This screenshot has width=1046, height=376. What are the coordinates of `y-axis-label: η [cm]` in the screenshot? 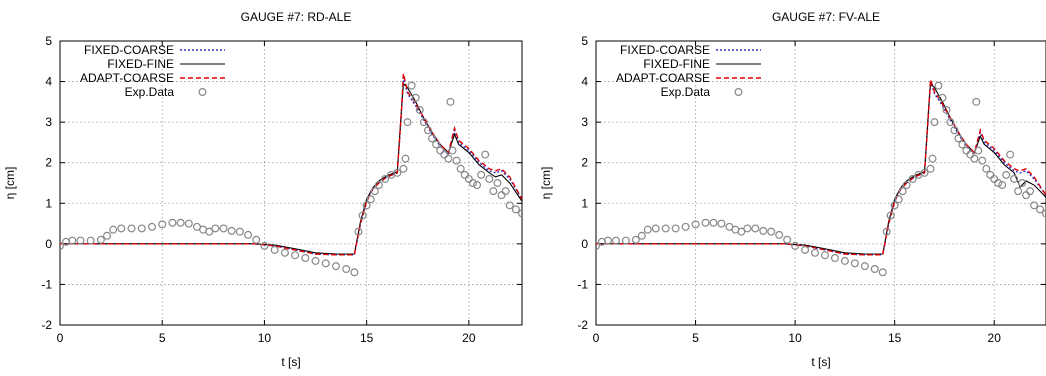 It's located at (10, 183).